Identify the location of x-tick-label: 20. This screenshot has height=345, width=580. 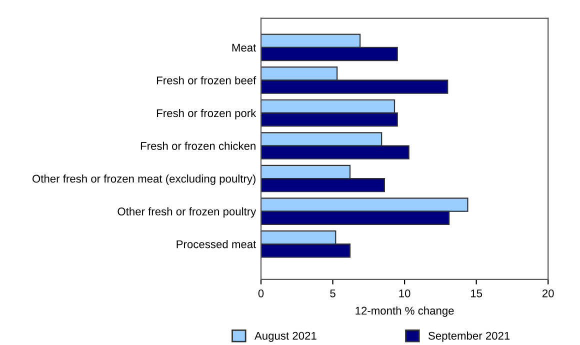
(548, 293).